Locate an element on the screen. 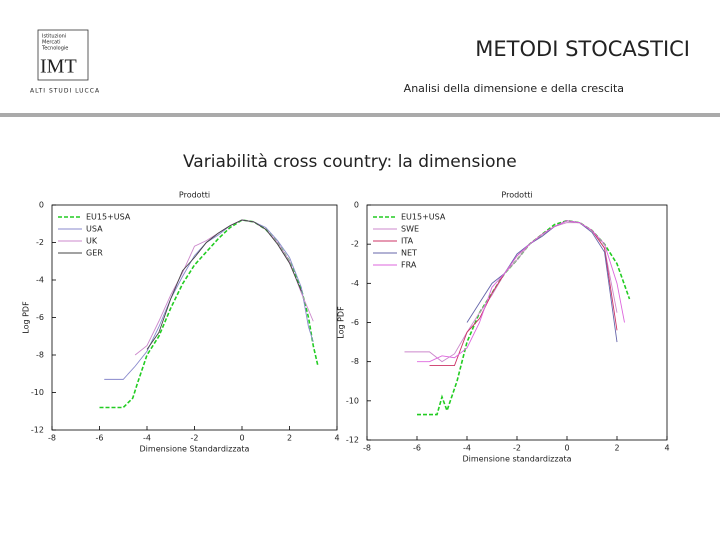  slide-title: METODI STOCASTICI is located at coordinates (582, 49).